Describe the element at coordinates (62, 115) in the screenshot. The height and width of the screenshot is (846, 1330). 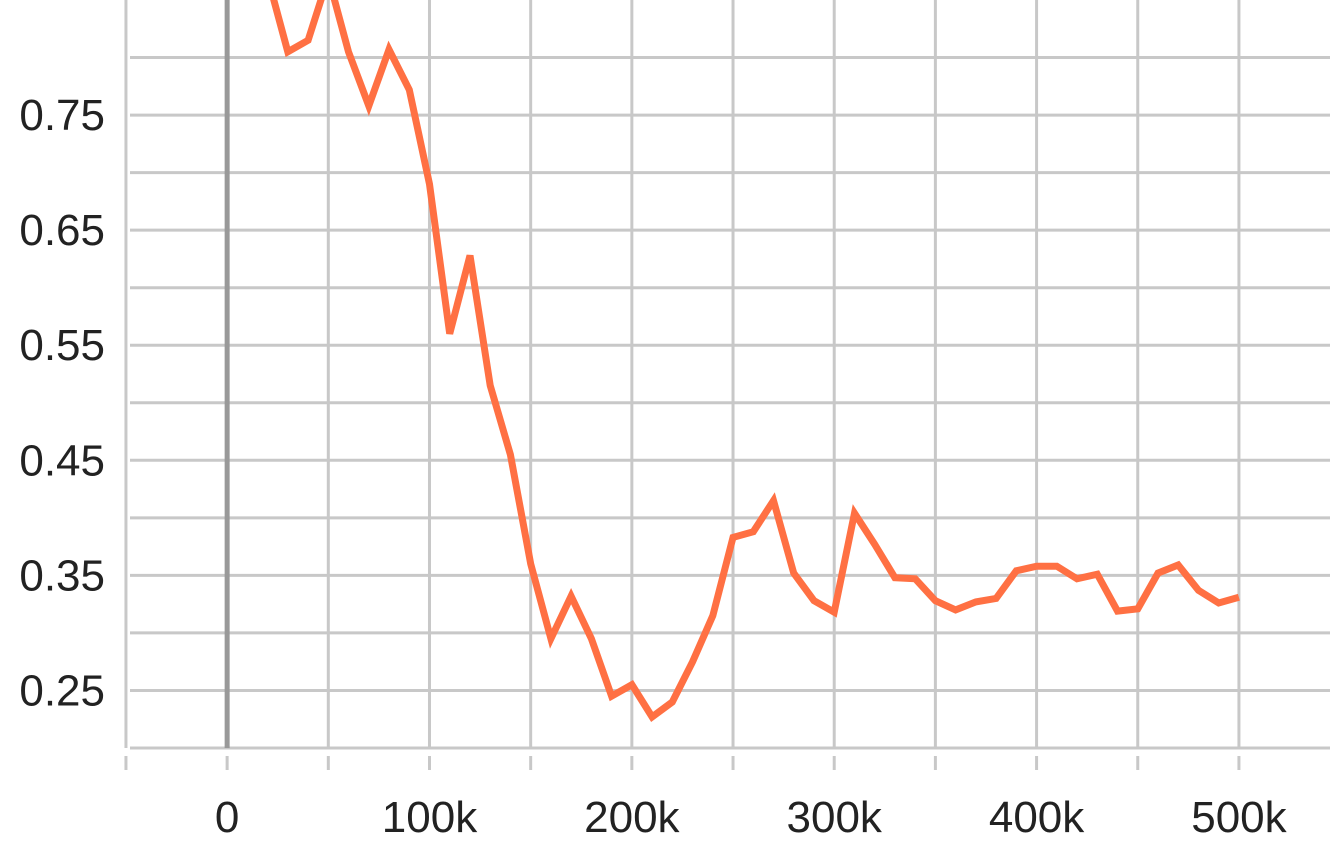
I see `y-tick-label: 0.75` at that location.